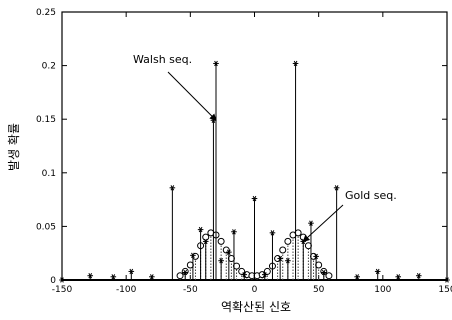 The width and height of the screenshot is (452, 320). What do you see at coordinates (190, 290) in the screenshot?
I see `x-tick-label: -50` at bounding box center [190, 290].